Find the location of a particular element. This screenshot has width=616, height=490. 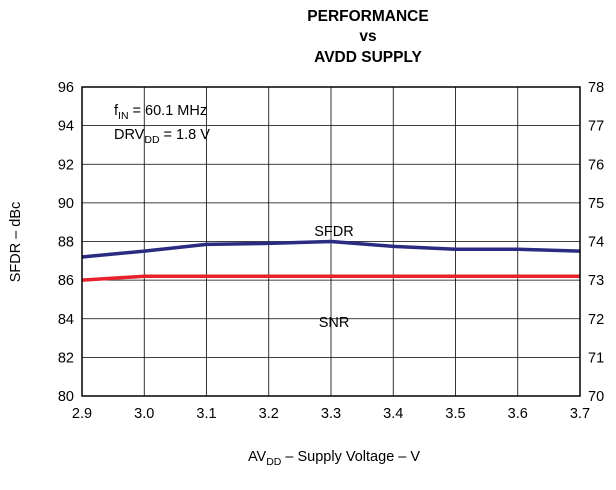

series-label-sfdr: SFDR is located at coordinates (333, 232).